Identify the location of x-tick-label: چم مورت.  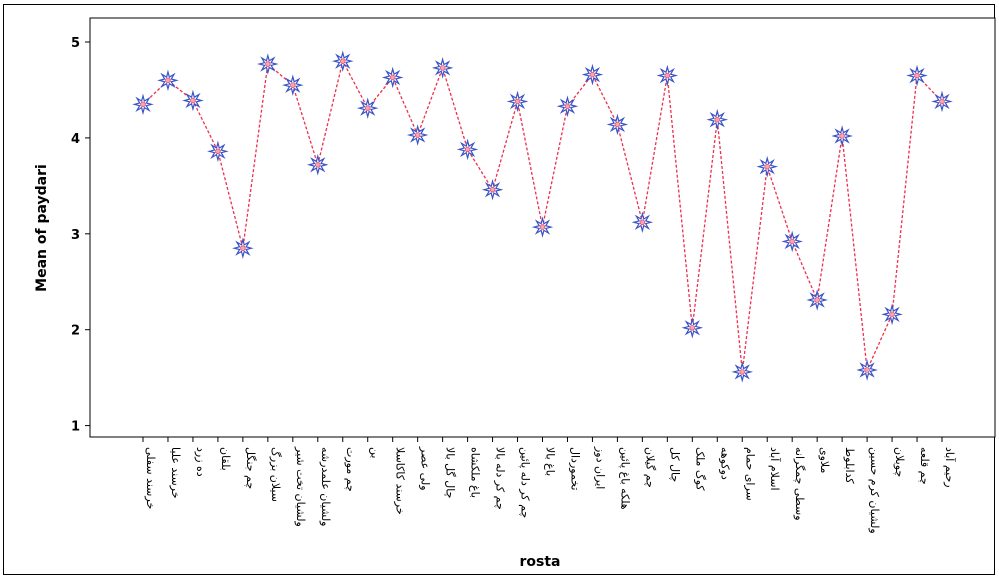
(350, 469).